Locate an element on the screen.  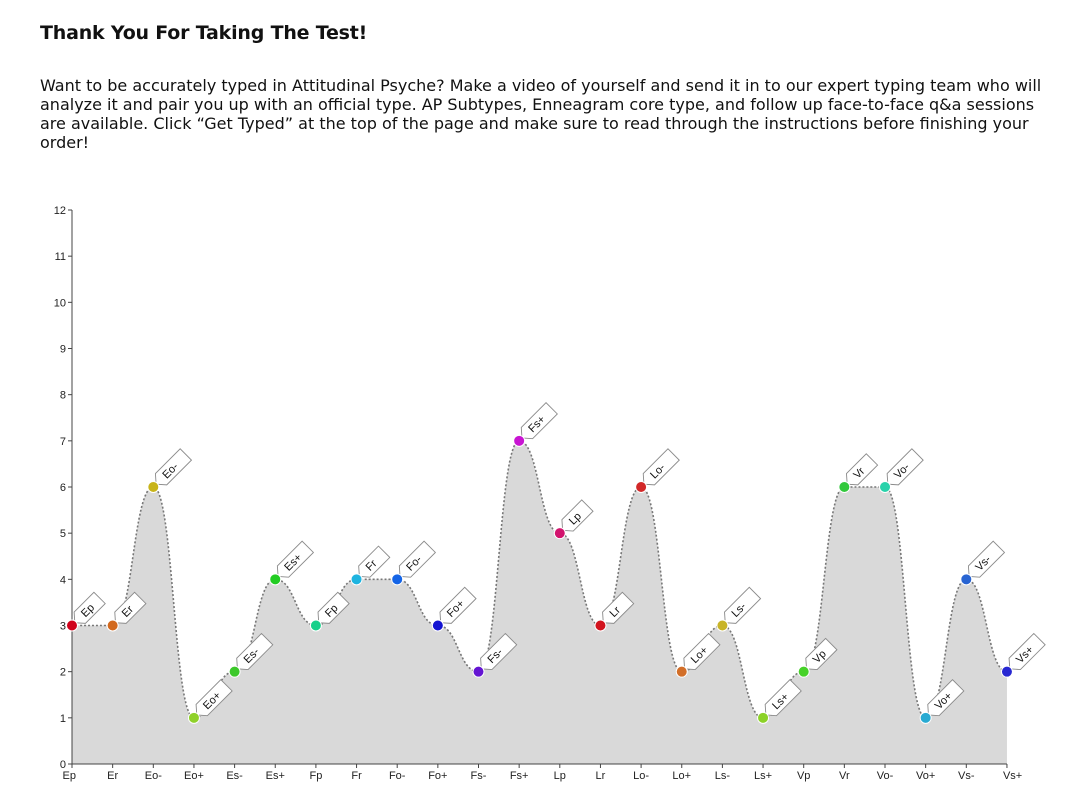
point-tag: Fo- is located at coordinates (417, 559).